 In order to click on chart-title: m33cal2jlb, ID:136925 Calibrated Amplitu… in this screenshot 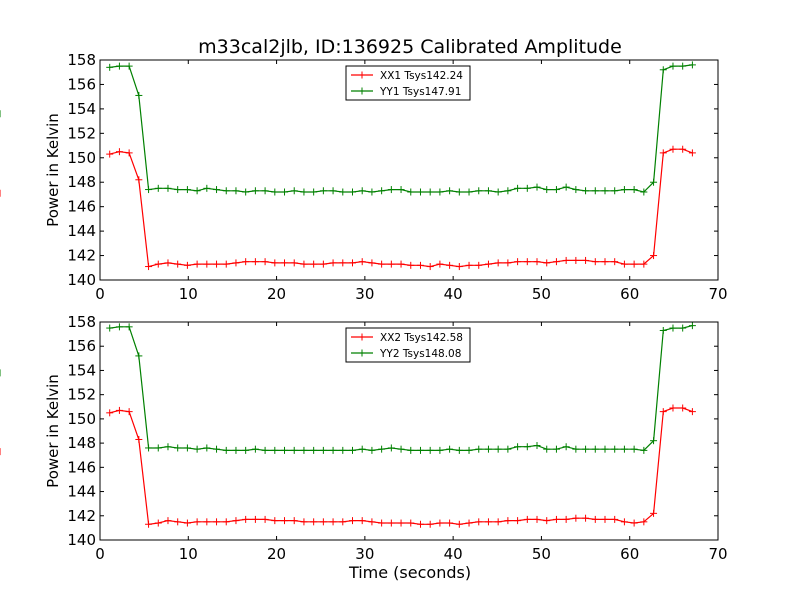, I will do `click(410, 47)`.